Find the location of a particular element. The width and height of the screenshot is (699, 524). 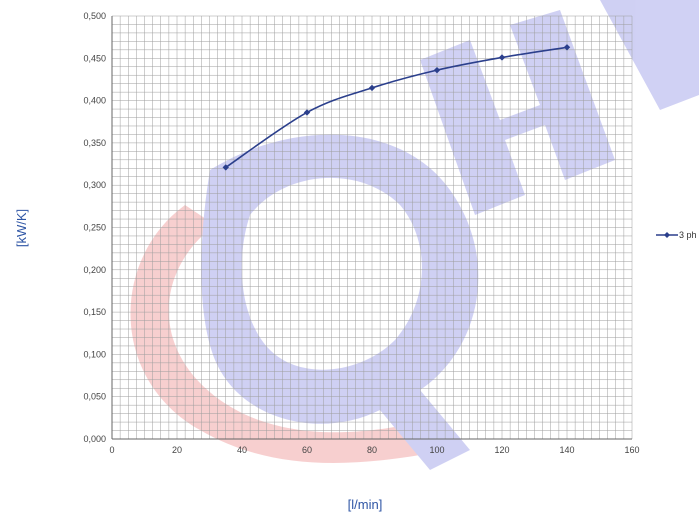

y-tick-label: 0,300 is located at coordinates (94, 185).